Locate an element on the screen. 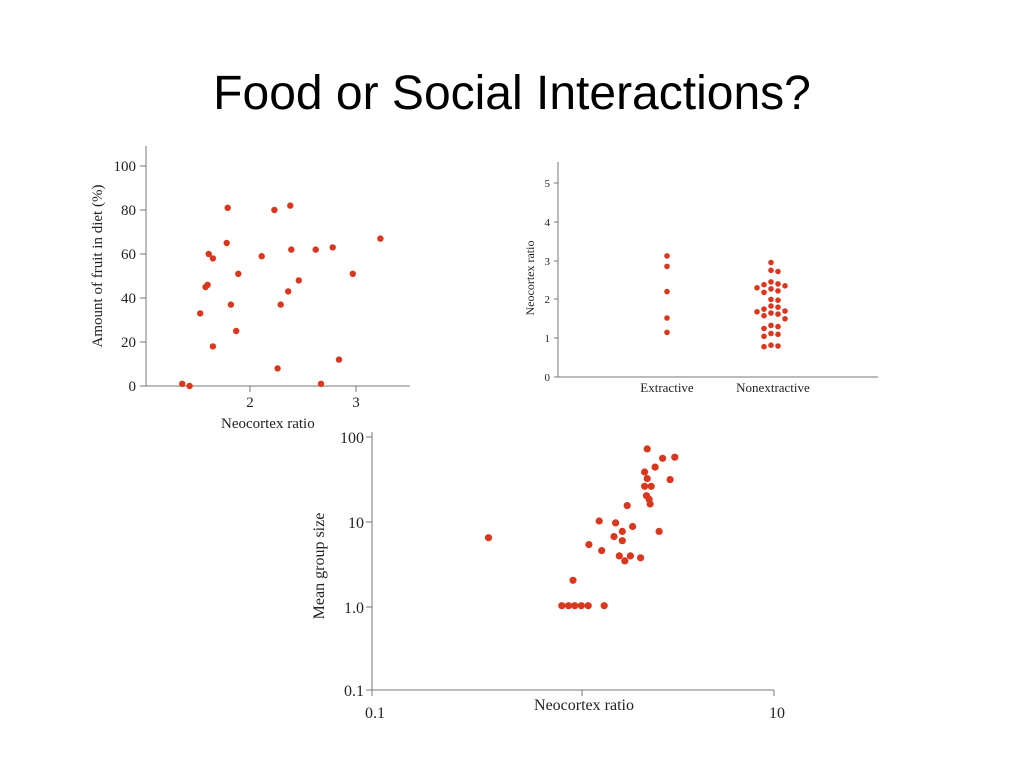 The height and width of the screenshot is (768, 1024). category-label-nonextractive: Nonextractive is located at coordinates (773, 387).